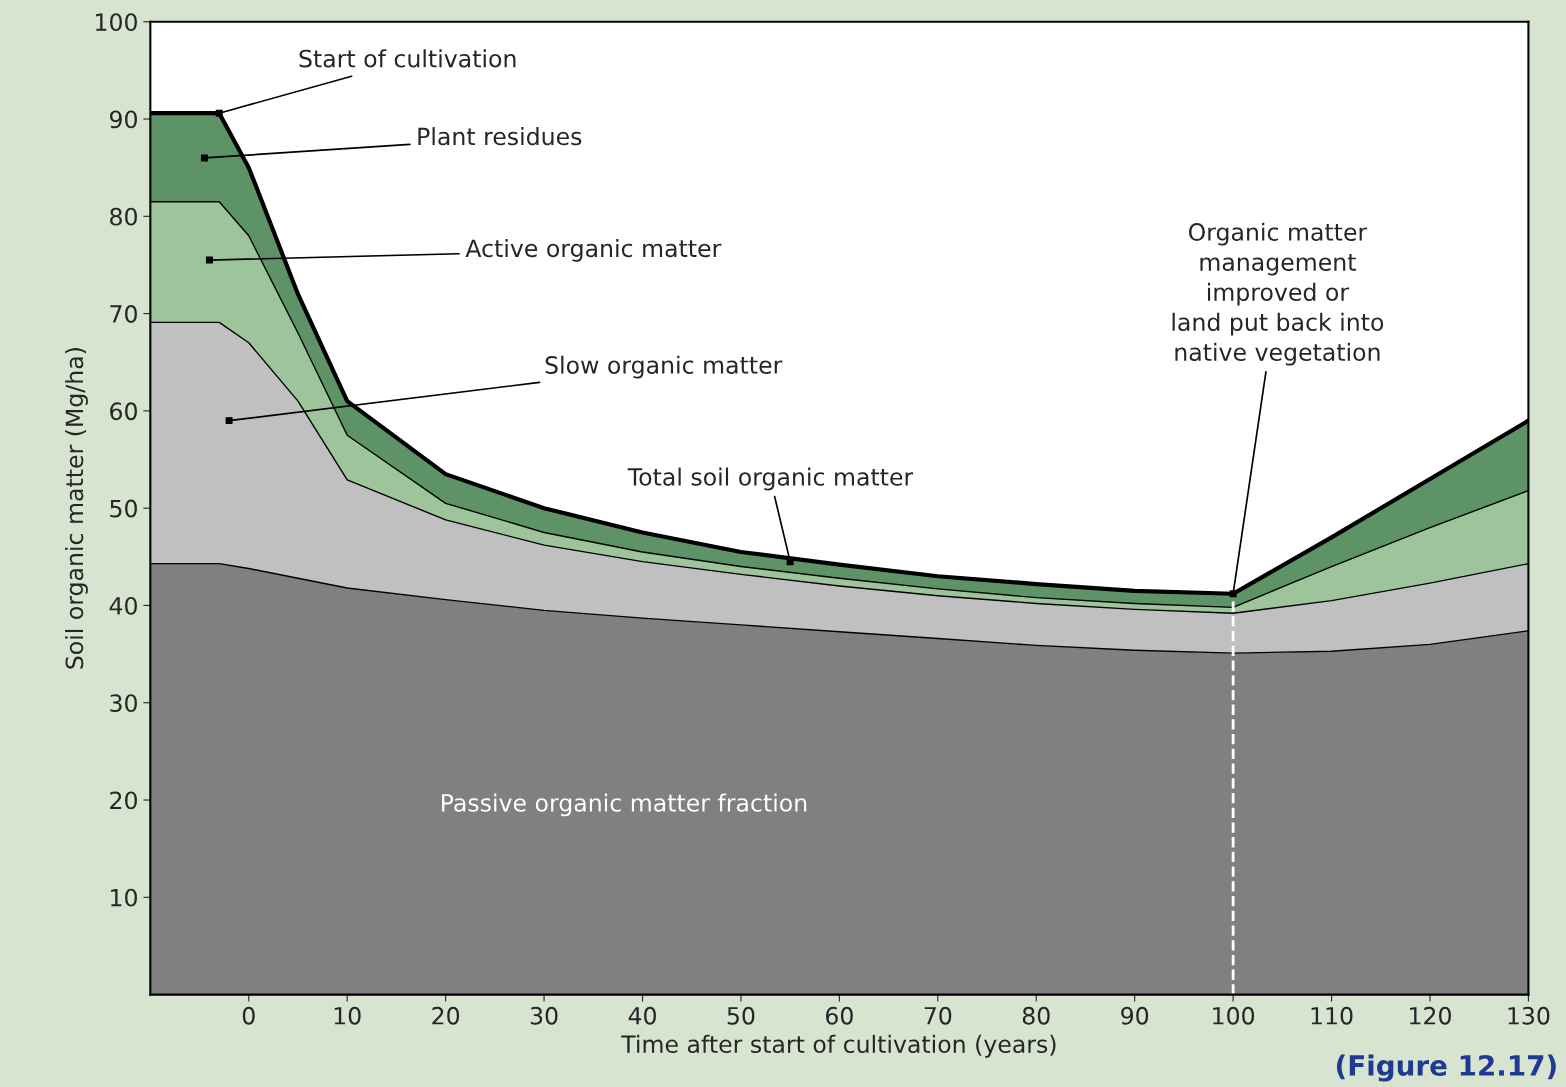 The height and width of the screenshot is (1087, 1566). I want to click on y-tick-label: 10, so click(124, 897).